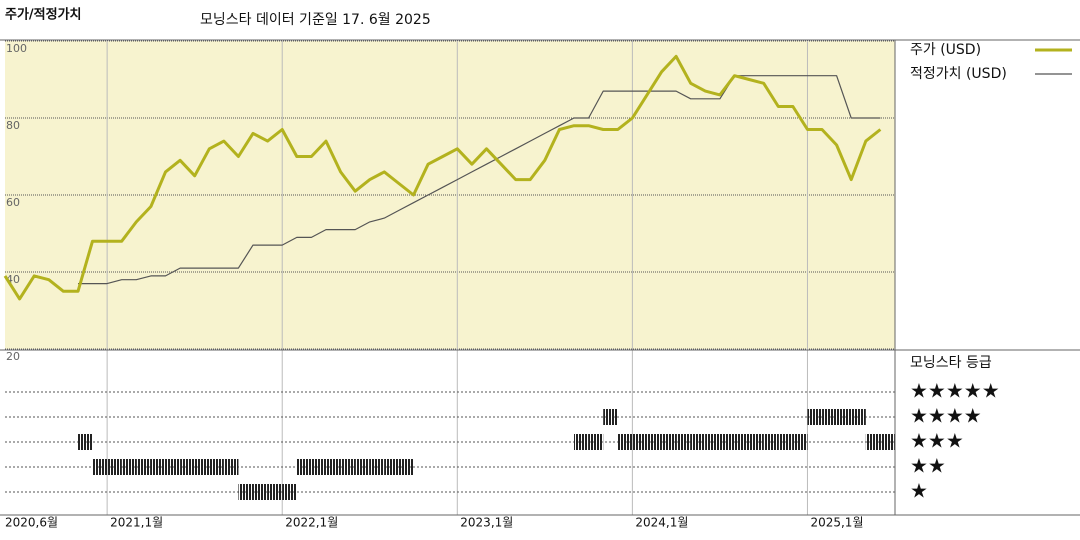 The height and width of the screenshot is (540, 1080). What do you see at coordinates (31, 523) in the screenshot?
I see `x-tick-label: 2020,6월` at bounding box center [31, 523].